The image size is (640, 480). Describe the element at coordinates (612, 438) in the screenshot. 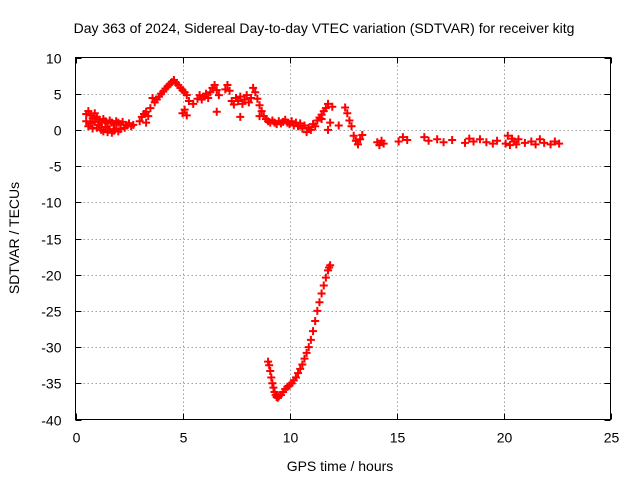

I see `x-tick-label: 25` at that location.